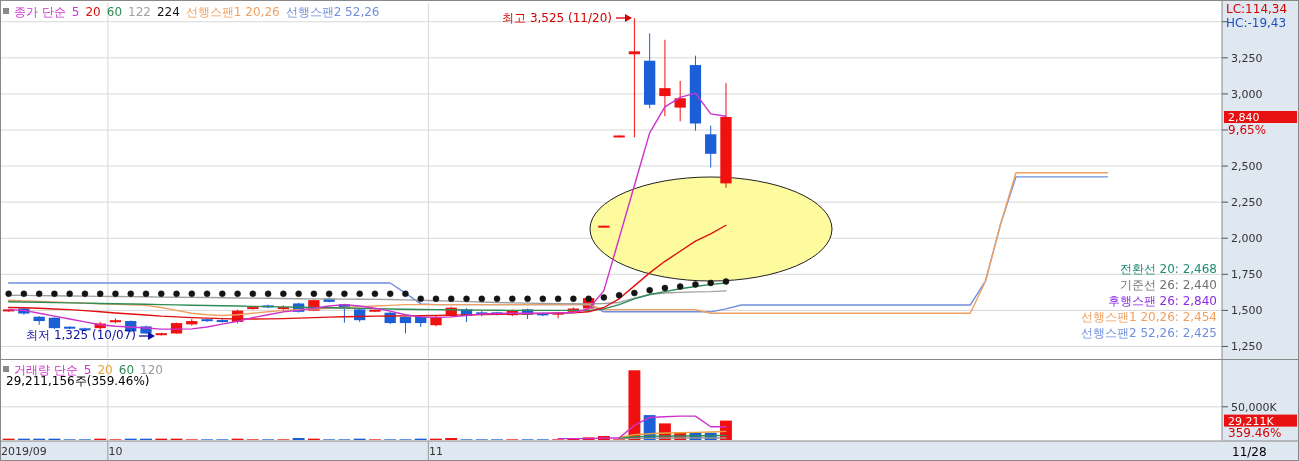 The width and height of the screenshot is (1299, 461). I want to click on y-tick-label: 29,211K, so click(1251, 421).